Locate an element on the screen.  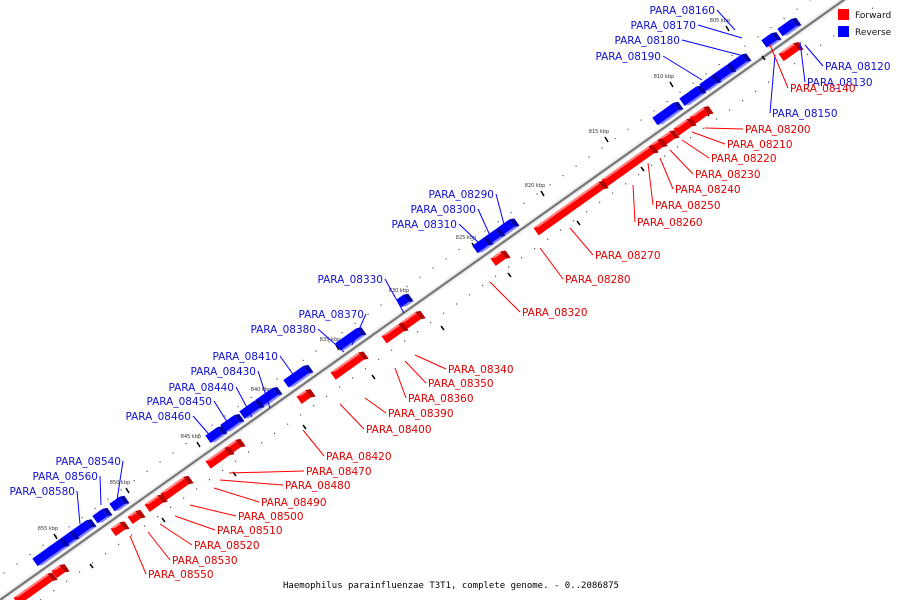
gene-label-forward: PARA_08340 is located at coordinates (481, 370).